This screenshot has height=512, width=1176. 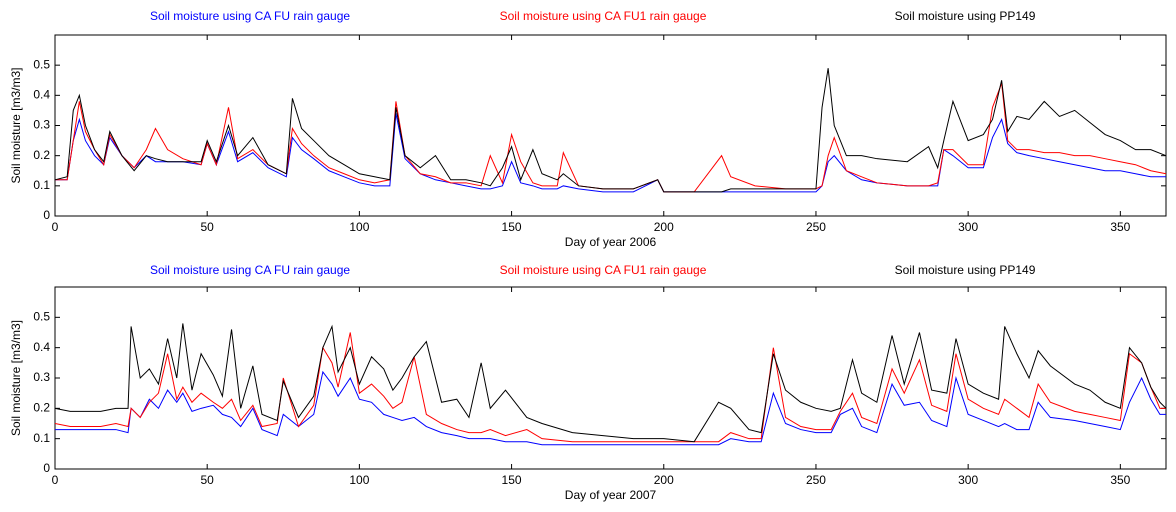 I want to click on x-axis-label: Day of year 2007, so click(x=611, y=495).